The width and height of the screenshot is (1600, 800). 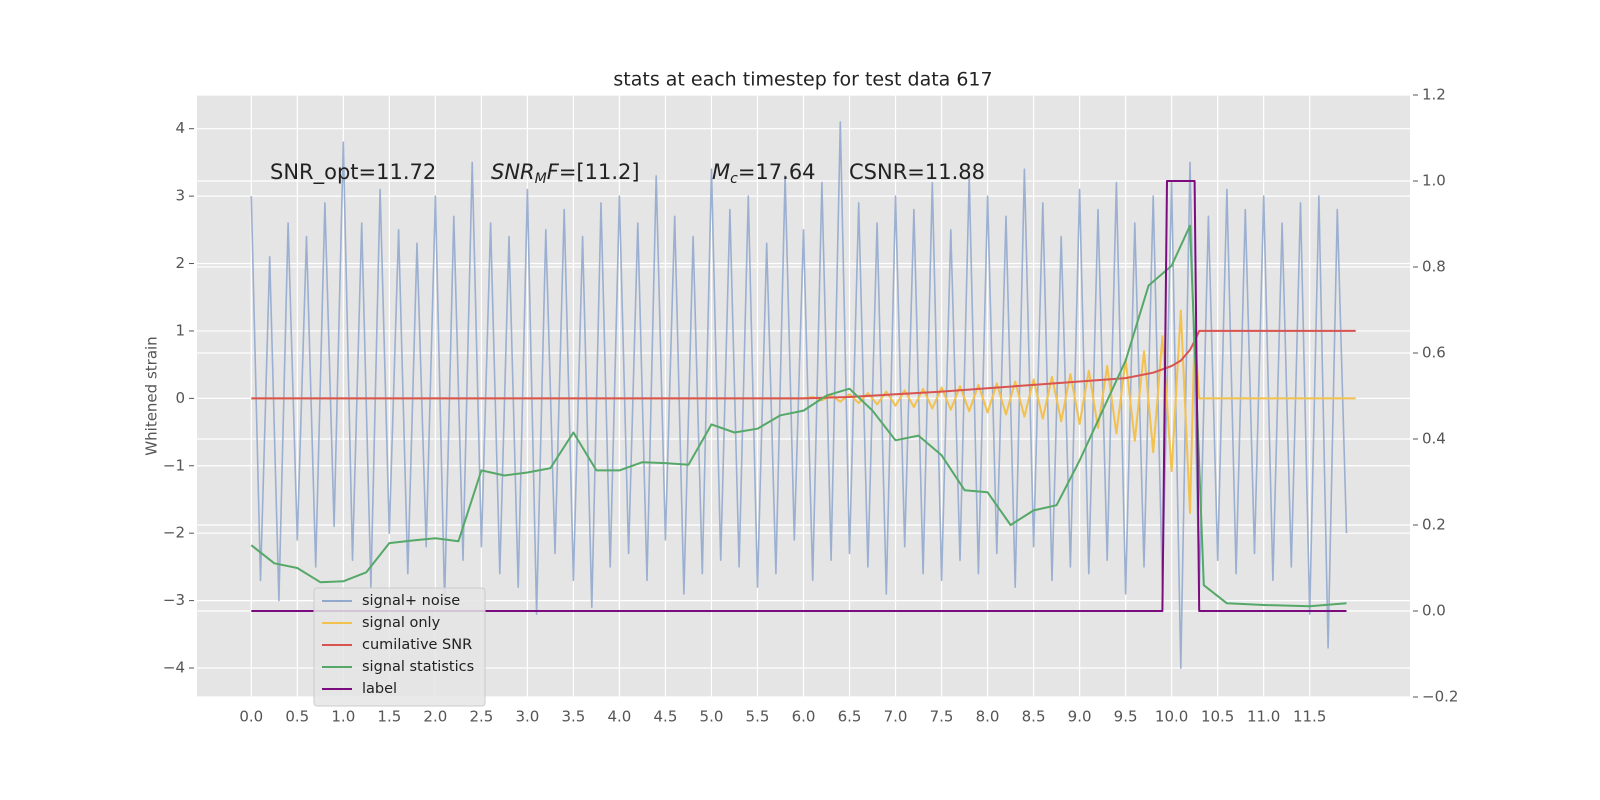 What do you see at coordinates (174, 600) in the screenshot?
I see `y-tick-label: −3` at bounding box center [174, 600].